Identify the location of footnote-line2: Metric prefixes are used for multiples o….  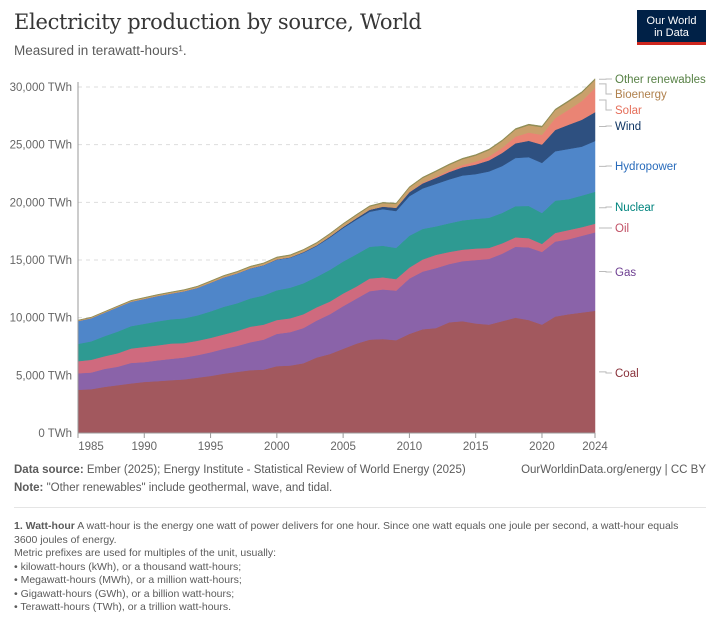
(145, 553).